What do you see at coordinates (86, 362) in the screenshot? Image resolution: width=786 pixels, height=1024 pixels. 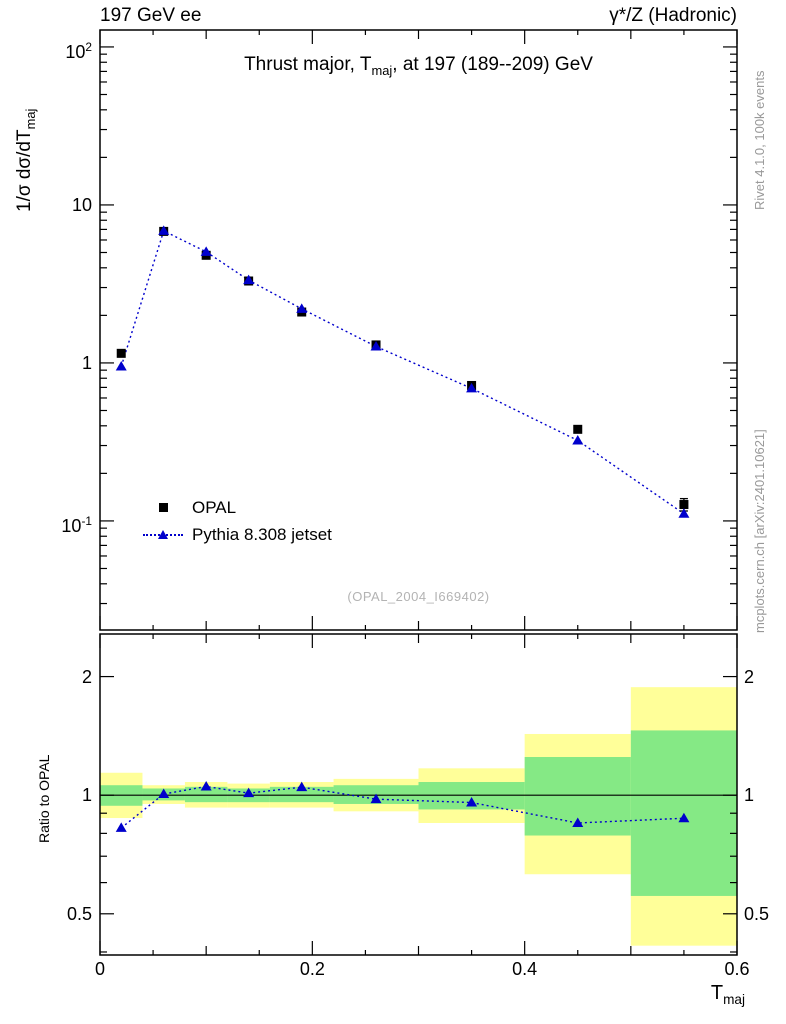 I see `y-tick-label: 1` at bounding box center [86, 362].